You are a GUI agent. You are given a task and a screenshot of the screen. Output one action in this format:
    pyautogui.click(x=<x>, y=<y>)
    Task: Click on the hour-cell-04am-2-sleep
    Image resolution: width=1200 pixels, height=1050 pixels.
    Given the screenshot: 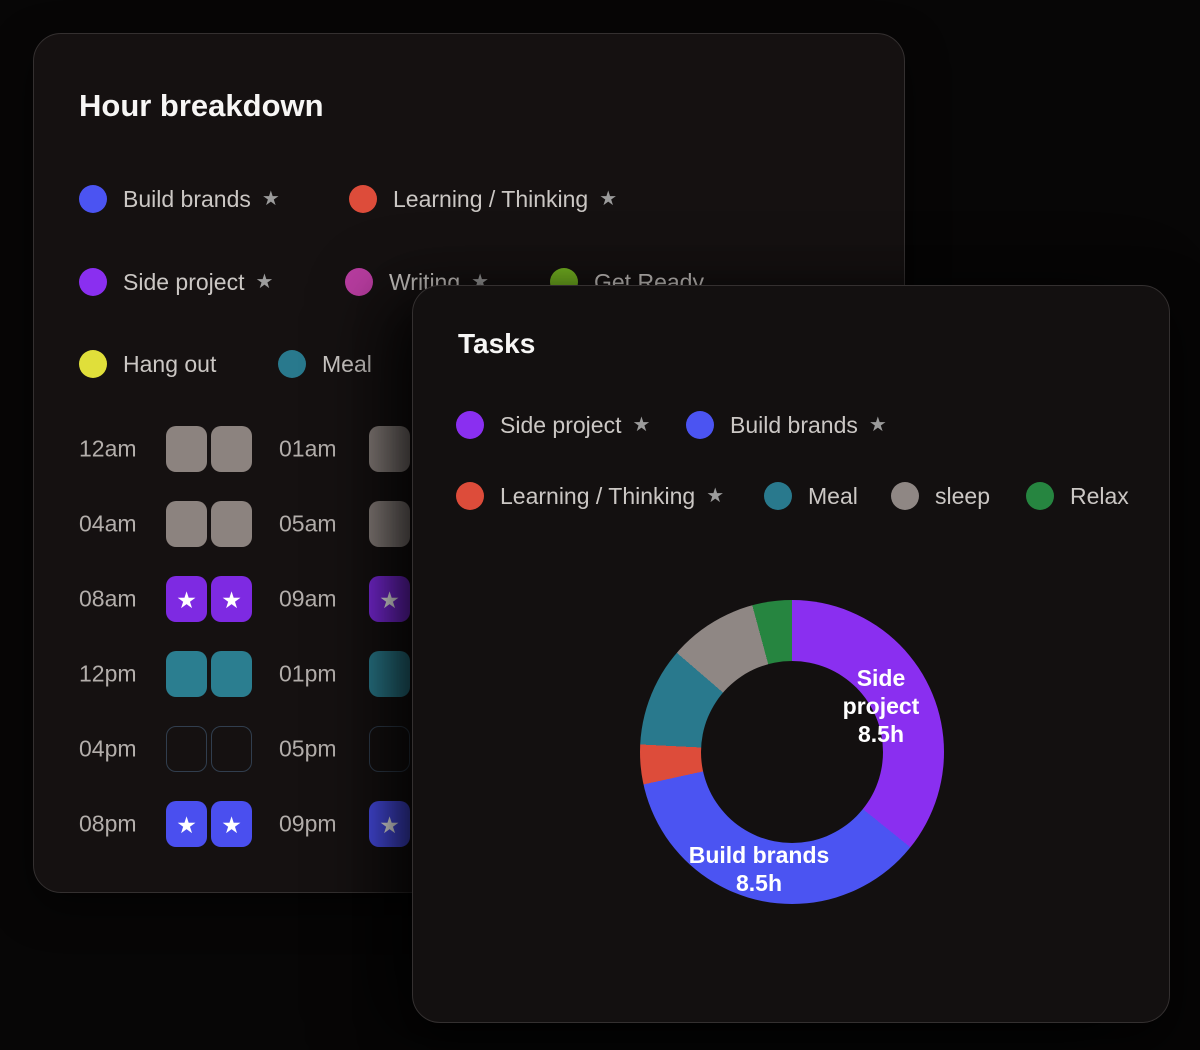 What is the action you would take?
    pyautogui.click(x=231, y=524)
    